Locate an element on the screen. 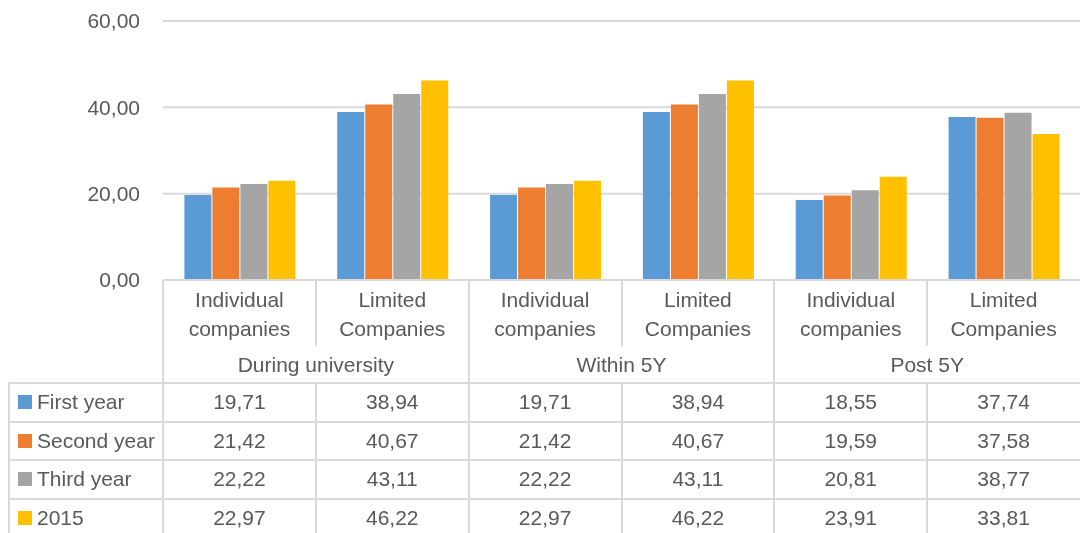 This screenshot has height=533, width=1080. text: During university is located at coordinates (316, 365).